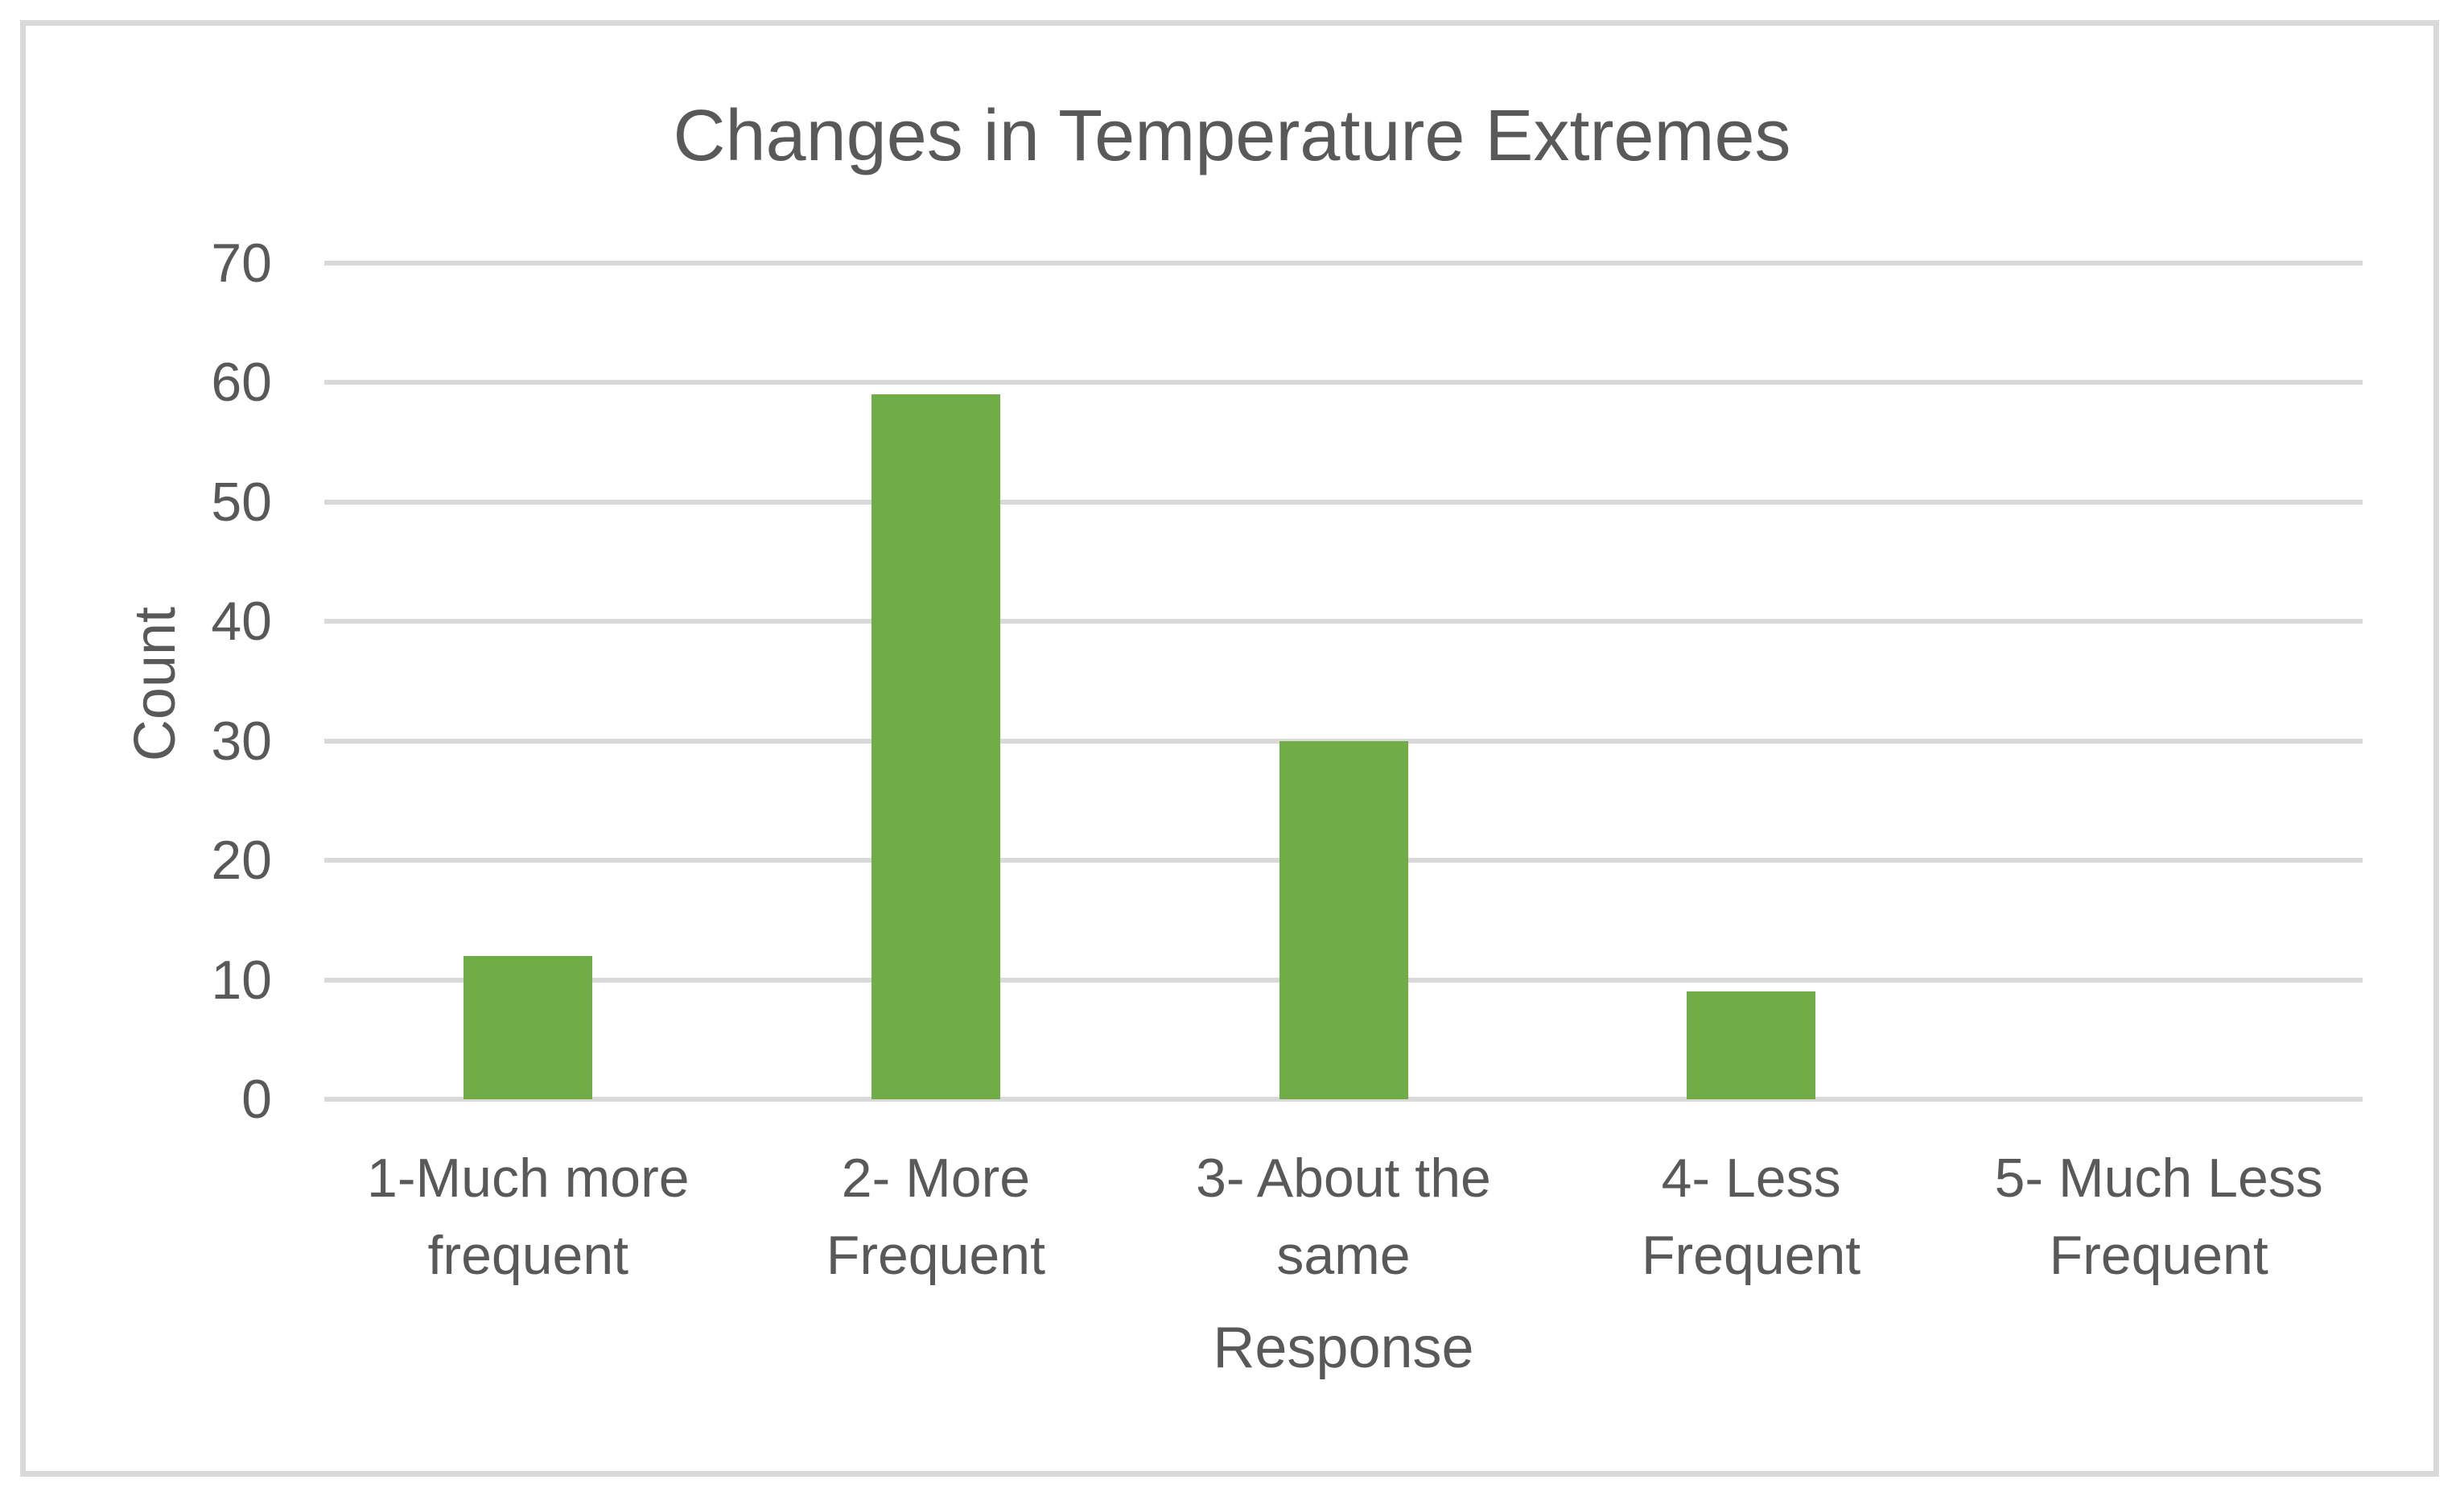 Image resolution: width=2464 pixels, height=1496 pixels. Describe the element at coordinates (1343, 1217) in the screenshot. I see `x-tick-label-3-about-the-same: 3- About the same` at that location.